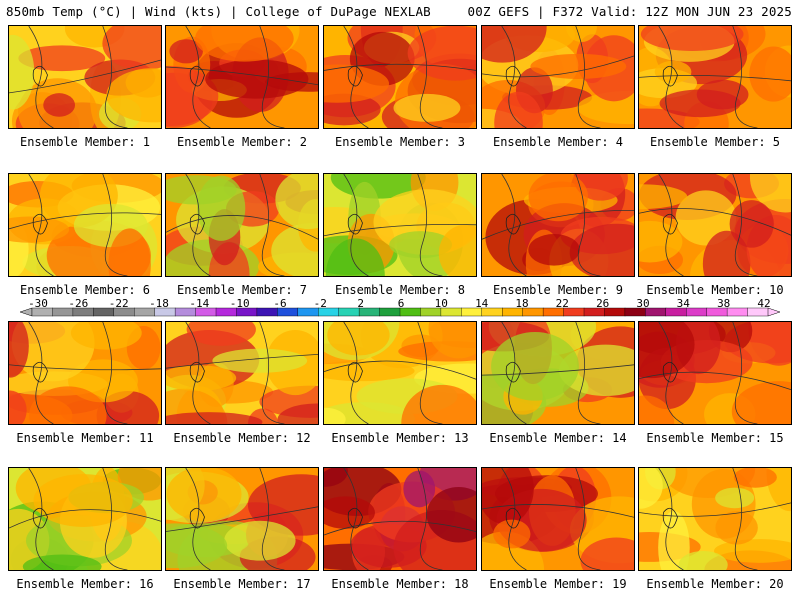  Describe the element at coordinates (78, 303) in the screenshot. I see `colorbar-tick-label: -26` at that location.